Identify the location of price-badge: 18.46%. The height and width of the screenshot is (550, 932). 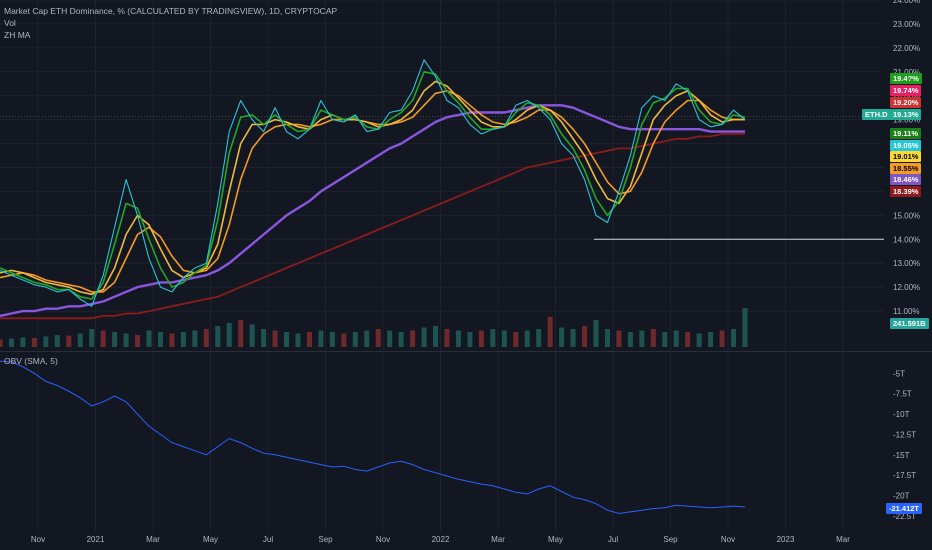
(906, 179).